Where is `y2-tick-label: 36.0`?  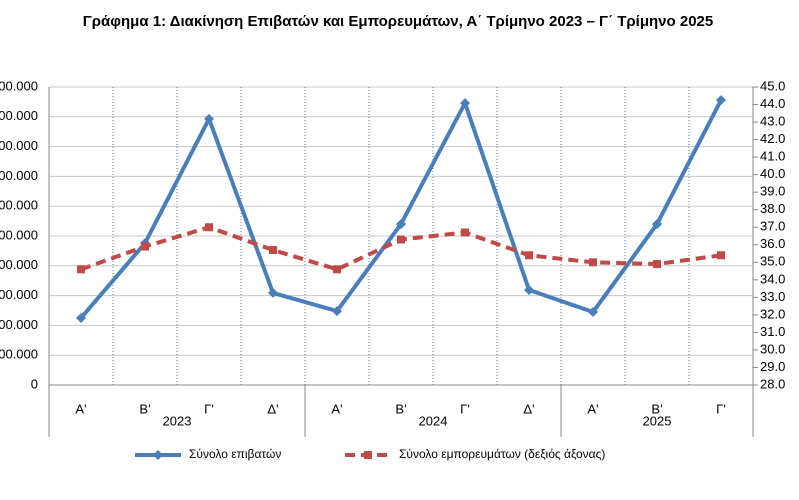 y2-tick-label: 36.0 is located at coordinates (772, 243).